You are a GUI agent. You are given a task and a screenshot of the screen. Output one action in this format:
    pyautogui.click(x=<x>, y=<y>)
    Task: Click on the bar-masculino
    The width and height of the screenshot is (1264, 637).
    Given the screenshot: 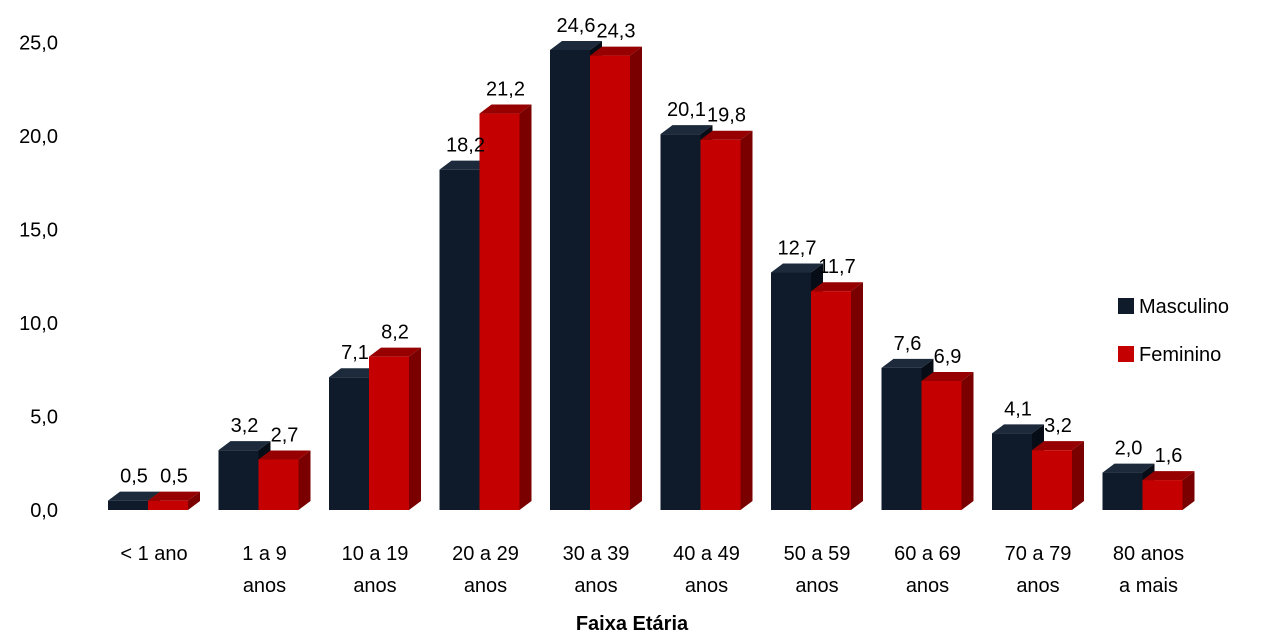 What is the action you would take?
    pyautogui.click(x=1128, y=486)
    